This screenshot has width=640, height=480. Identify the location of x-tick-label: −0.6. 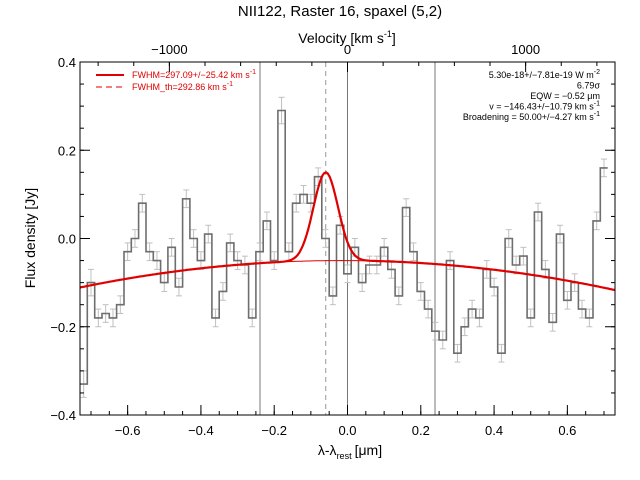
(128, 430).